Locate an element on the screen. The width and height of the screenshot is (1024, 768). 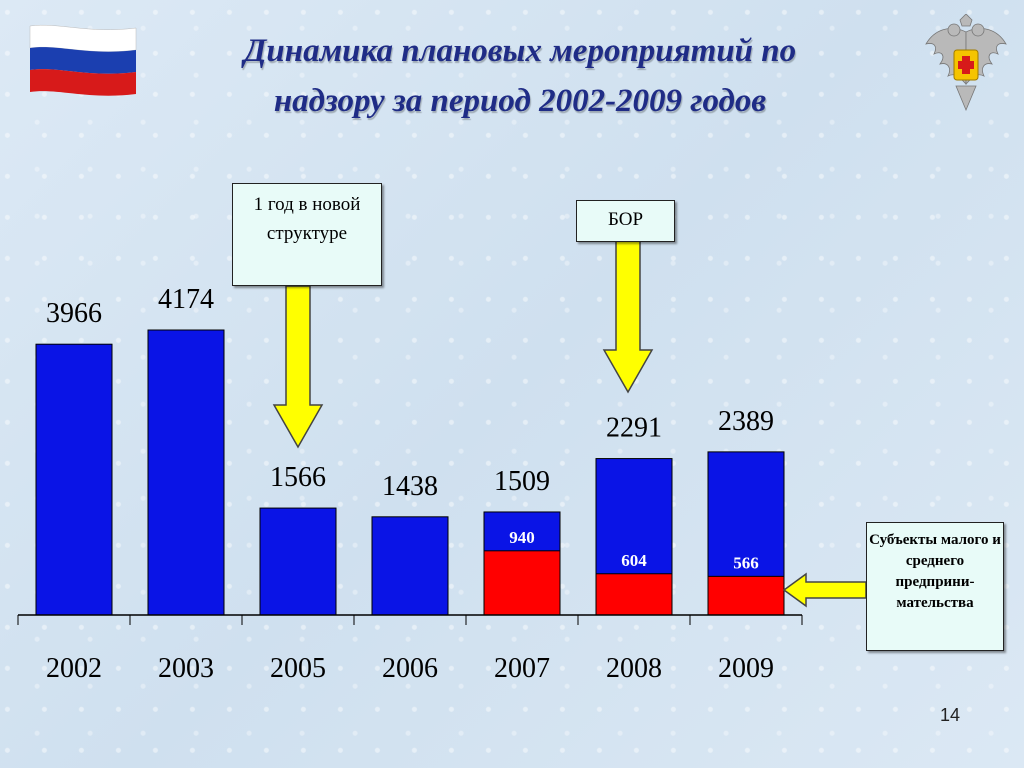
new-structure-callout: 1 год в новой структуре is located at coordinates (307, 234).